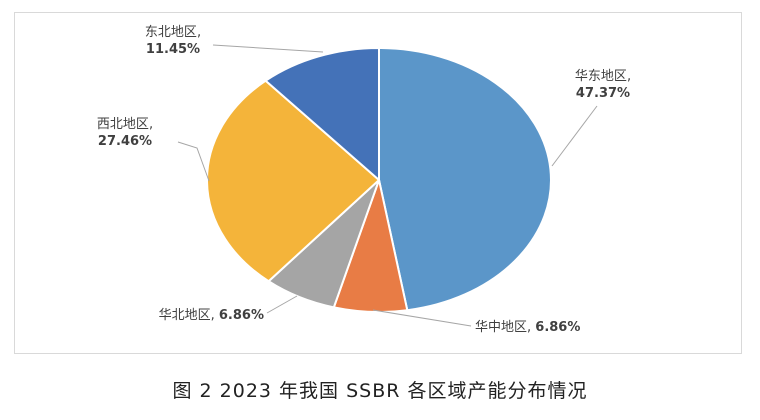 The width and height of the screenshot is (760, 420). I want to click on figure-caption: 图 2 2023 年我国 SSBR 各区域产能分布情况, so click(380, 391).